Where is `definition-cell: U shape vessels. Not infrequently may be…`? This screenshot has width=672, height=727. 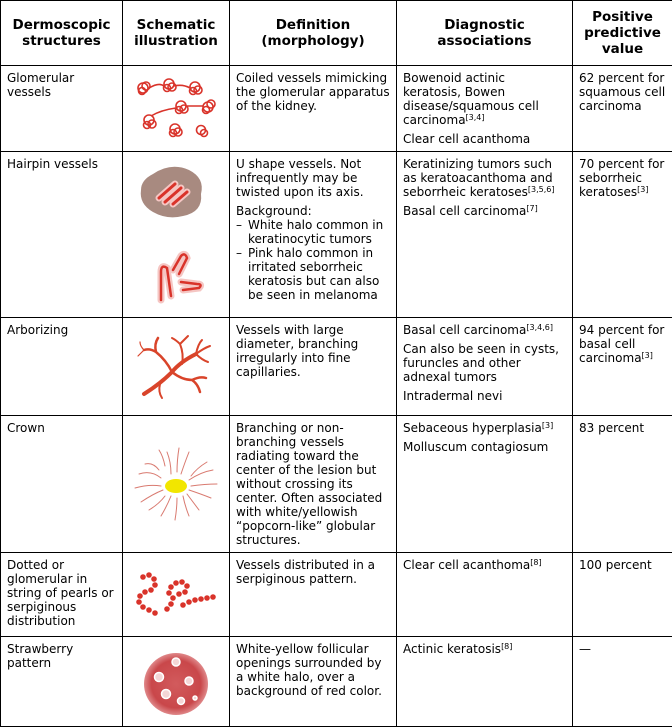
definition-cell: U shape vessels. Not infrequently may be… is located at coordinates (313, 235).